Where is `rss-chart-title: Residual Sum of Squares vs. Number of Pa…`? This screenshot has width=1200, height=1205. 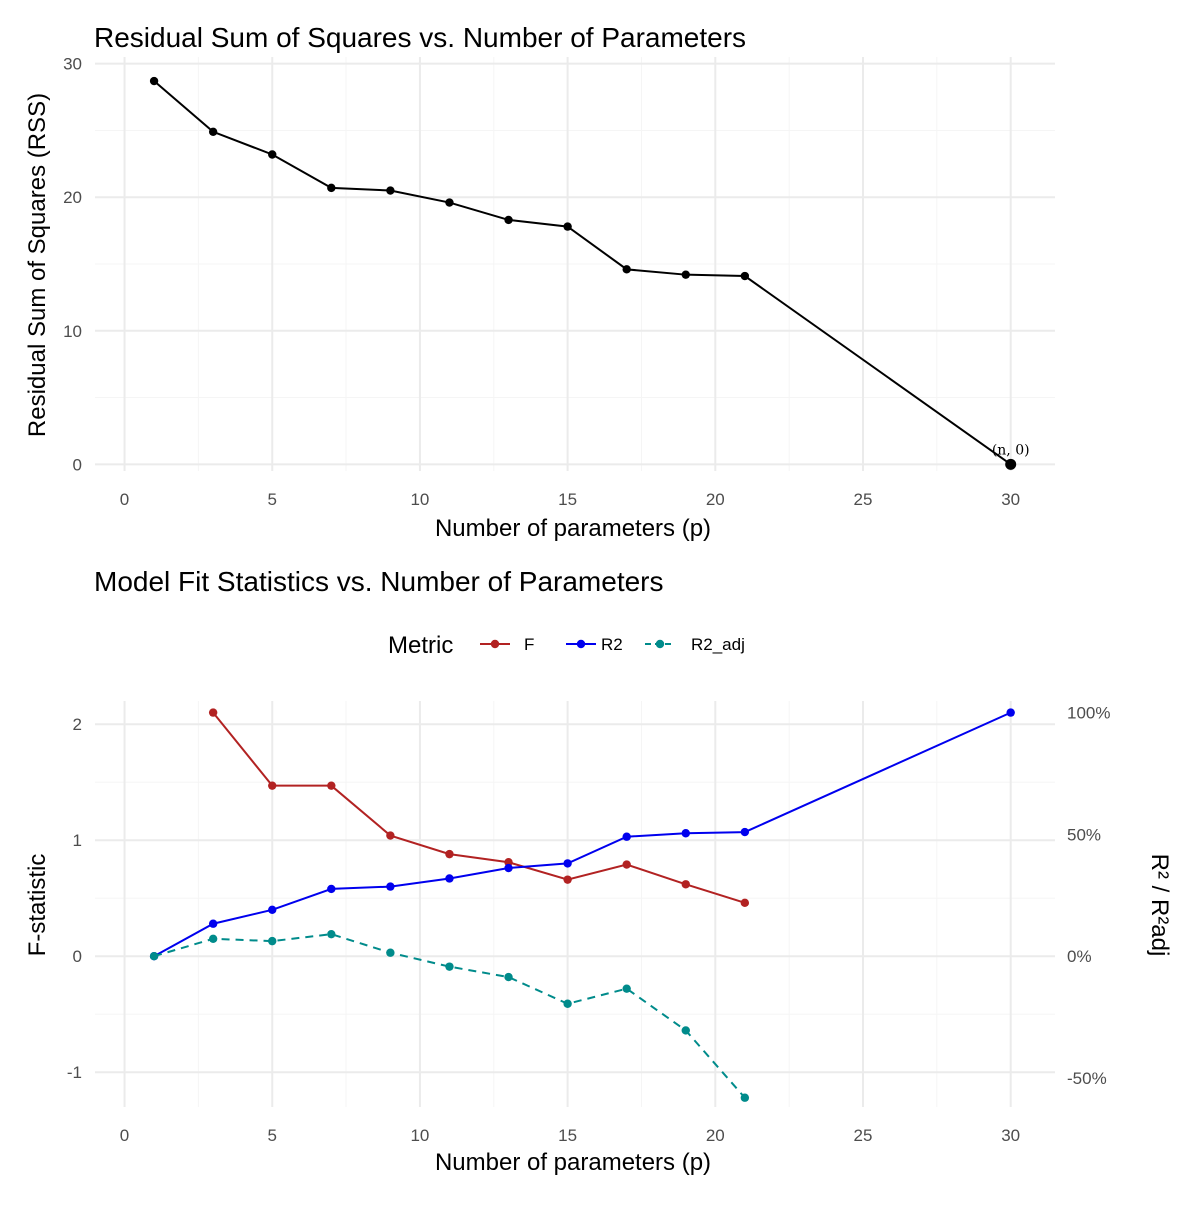
rss-chart-title: Residual Sum of Squares vs. Number of Pa… is located at coordinates (420, 37).